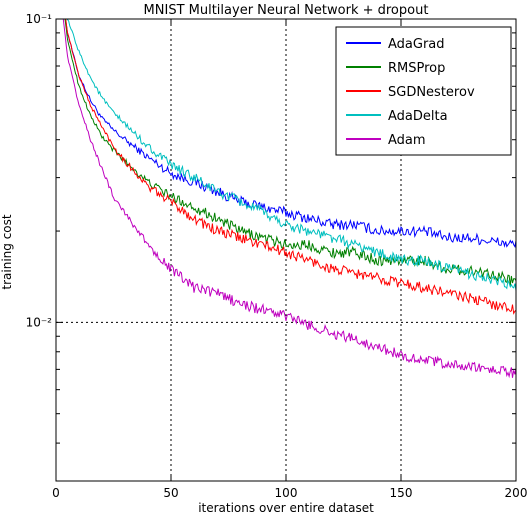  What do you see at coordinates (418, 116) in the screenshot?
I see `legend-label: AdaDelta` at bounding box center [418, 116].